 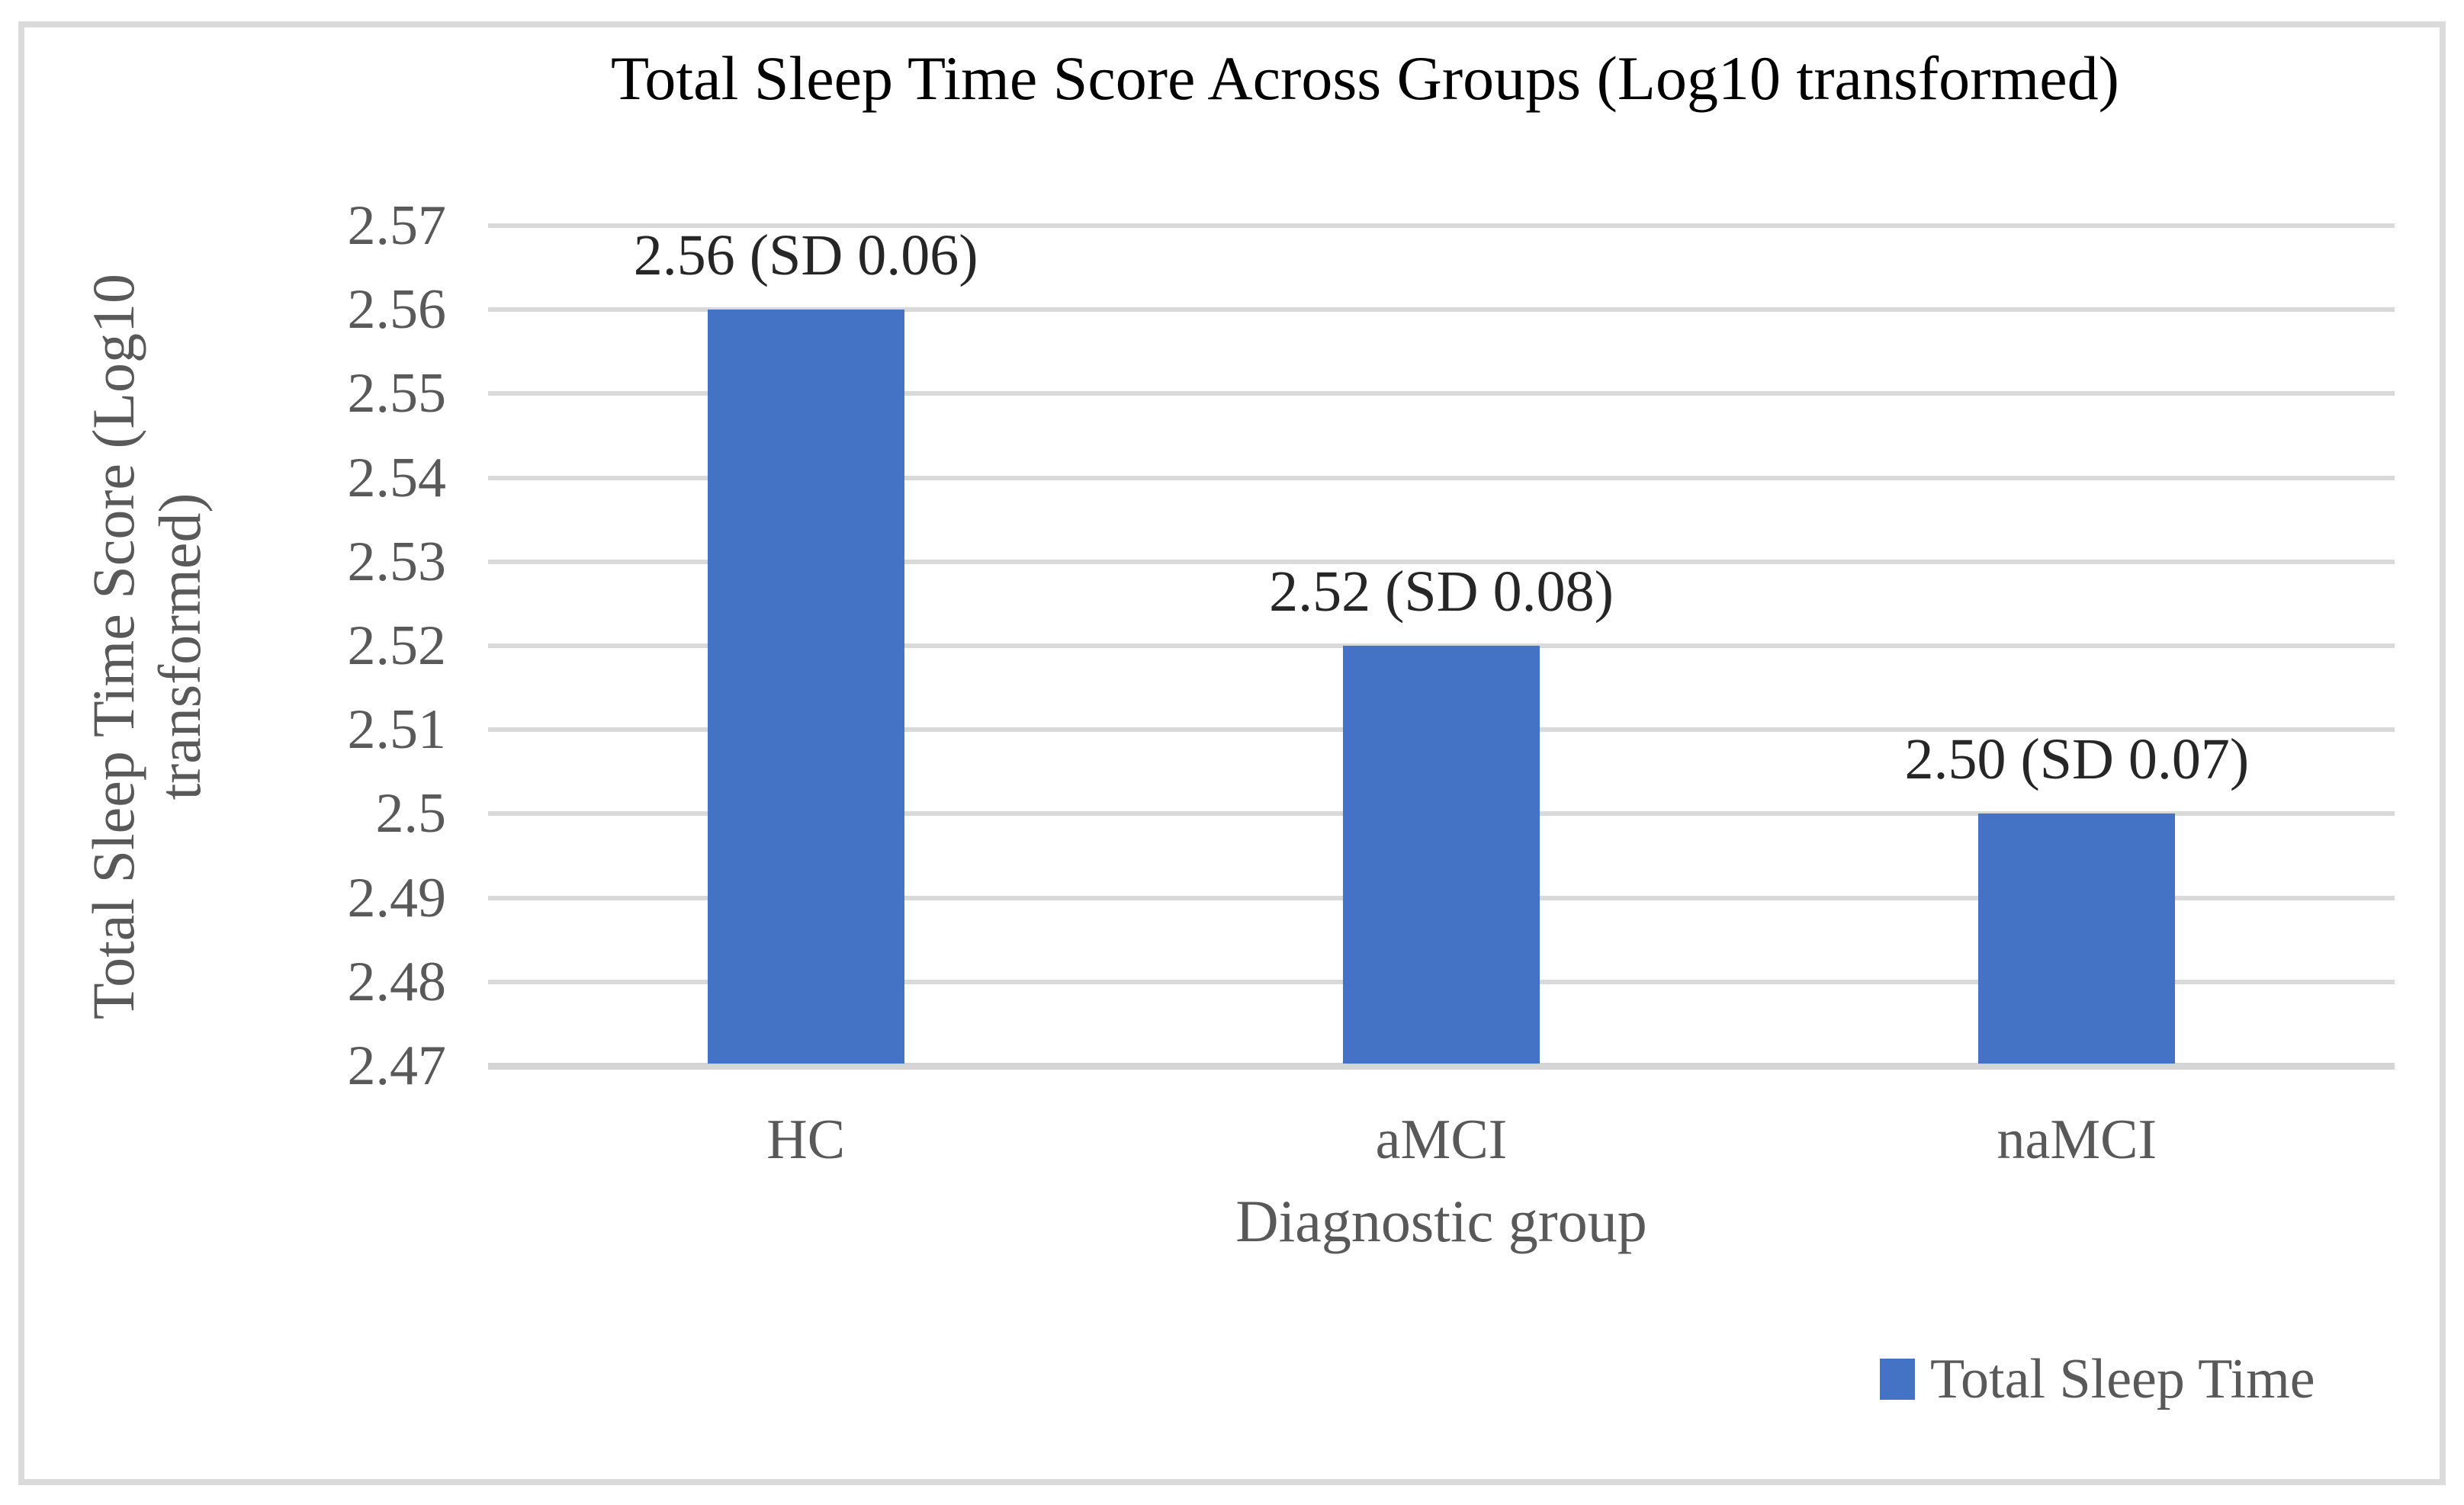 What do you see at coordinates (1441, 1067) in the screenshot?
I see `gridline-2.47` at bounding box center [1441, 1067].